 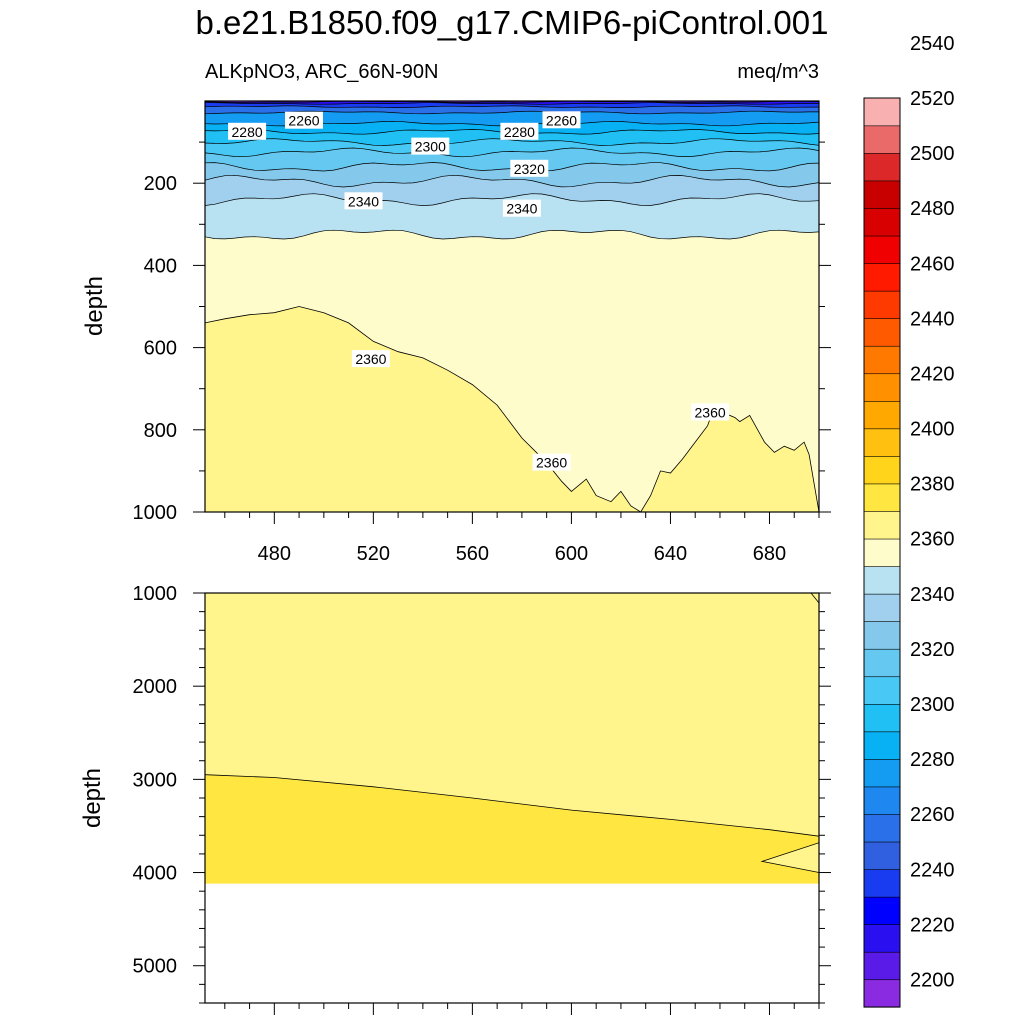 What do you see at coordinates (769, 554) in the screenshot?
I see `x-tick-label: 680` at bounding box center [769, 554].